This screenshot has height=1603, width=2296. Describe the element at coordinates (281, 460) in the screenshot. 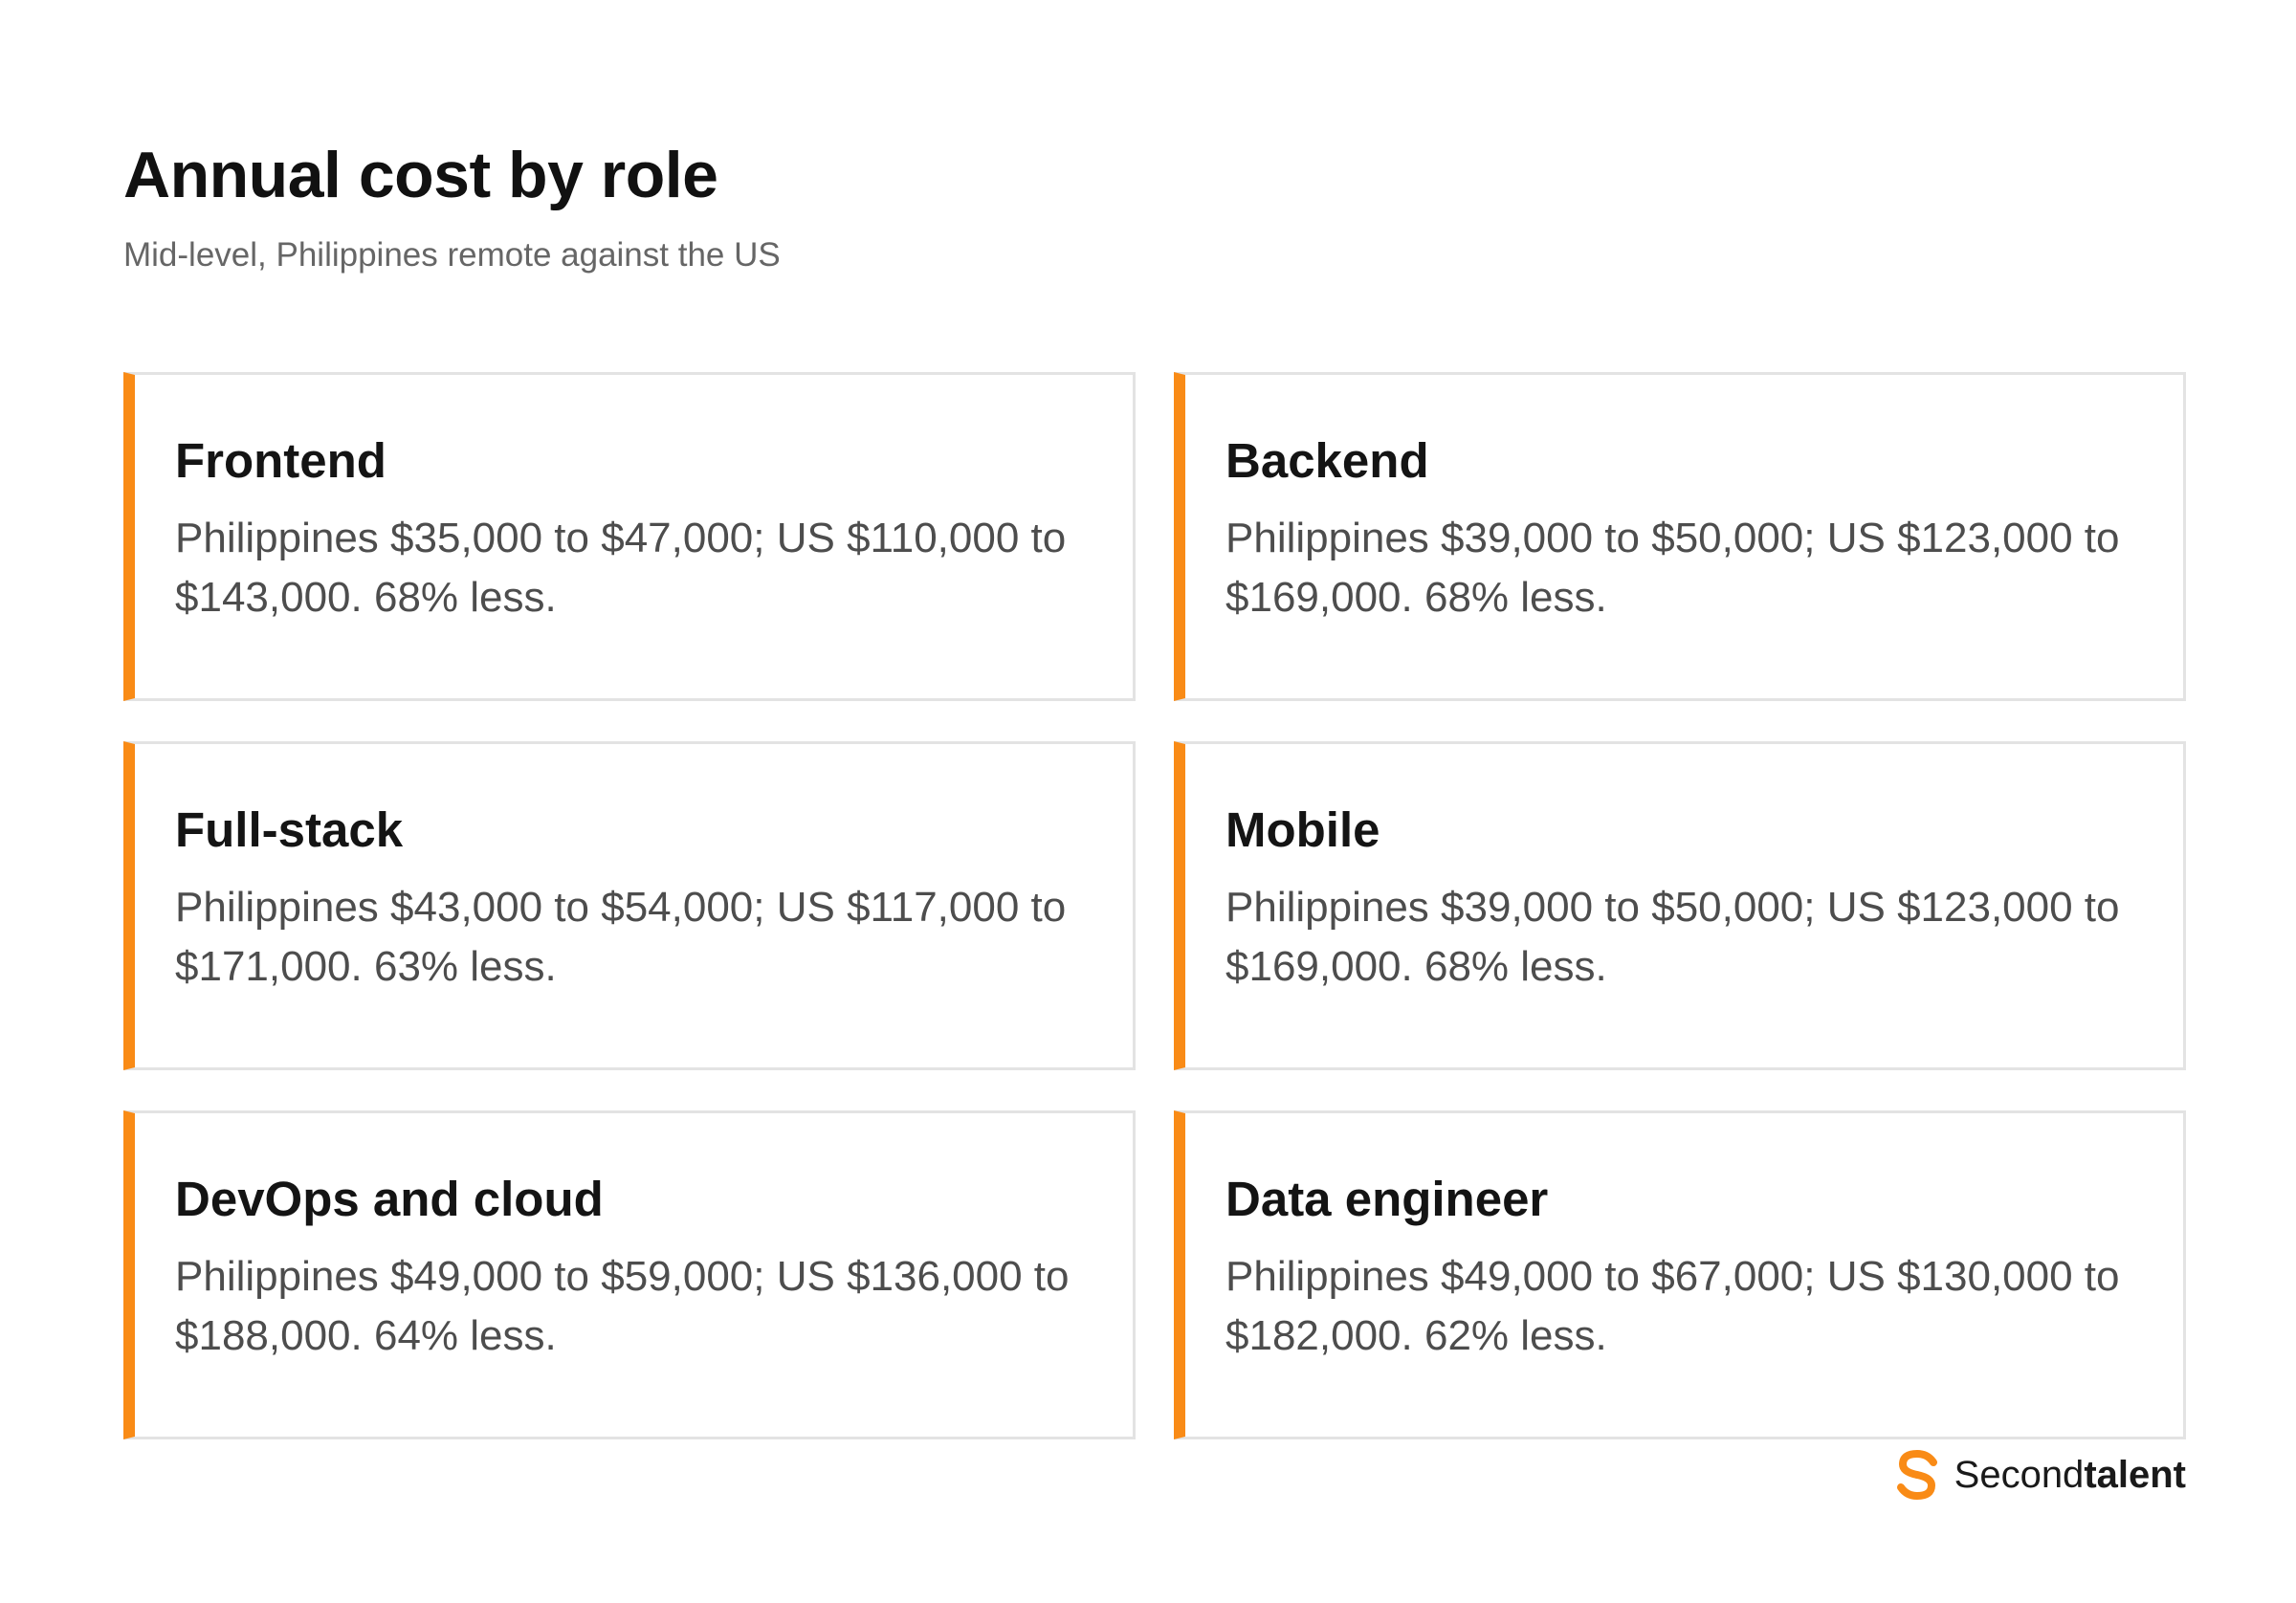

I see `role-card-title: Frontend` at that location.